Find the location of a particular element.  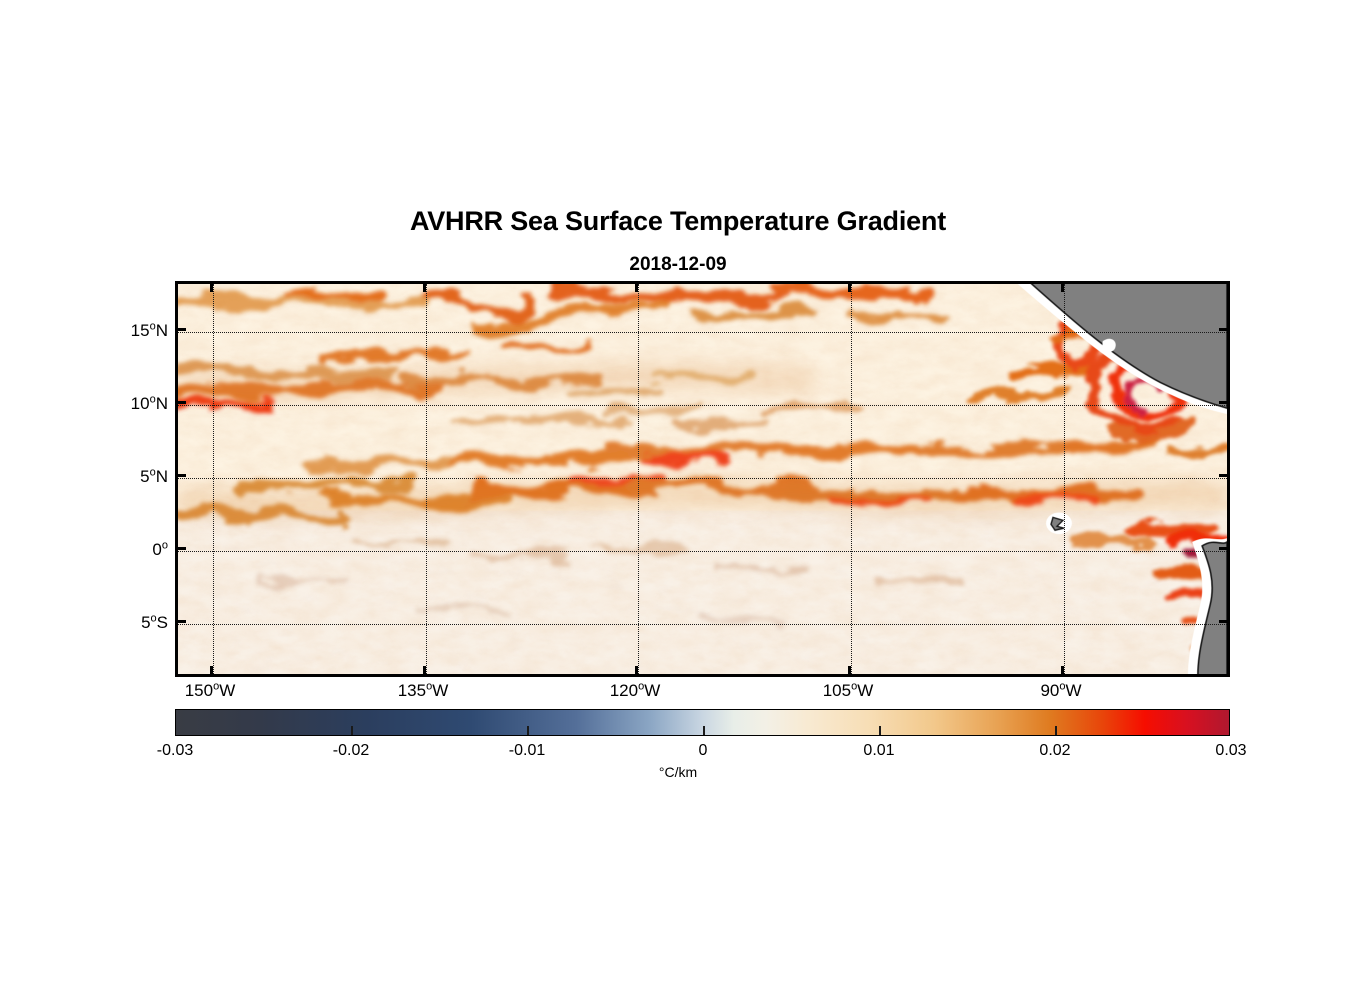

xtick-mark-top-135w is located at coordinates (424, 286).